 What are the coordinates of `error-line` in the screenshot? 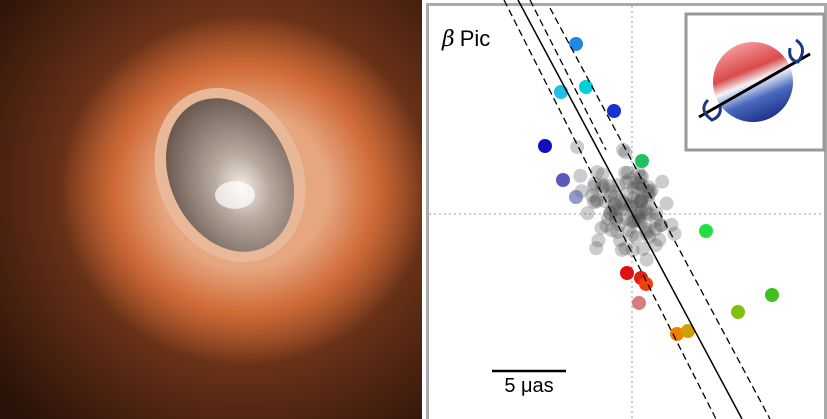 It's located at (568, 75).